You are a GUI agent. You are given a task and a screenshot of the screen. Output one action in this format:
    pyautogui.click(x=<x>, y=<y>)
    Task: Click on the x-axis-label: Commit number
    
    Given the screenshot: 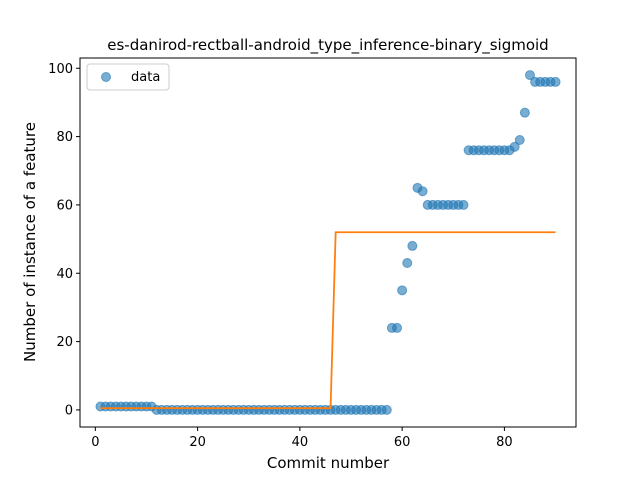 What is the action you would take?
    pyautogui.click(x=328, y=463)
    